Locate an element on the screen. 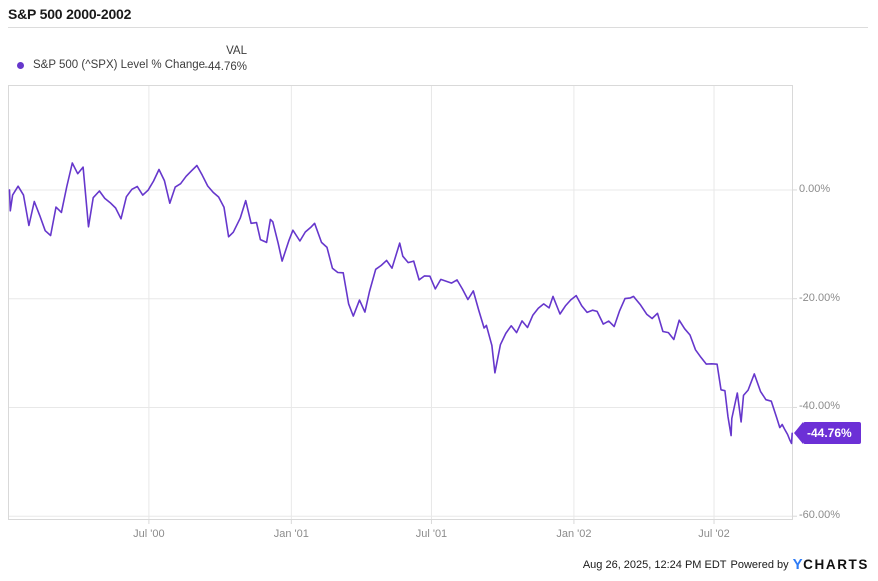 Image resolution: width=878 pixels, height=581 pixels. last-value-badge: -44.76% is located at coordinates (827, 433).